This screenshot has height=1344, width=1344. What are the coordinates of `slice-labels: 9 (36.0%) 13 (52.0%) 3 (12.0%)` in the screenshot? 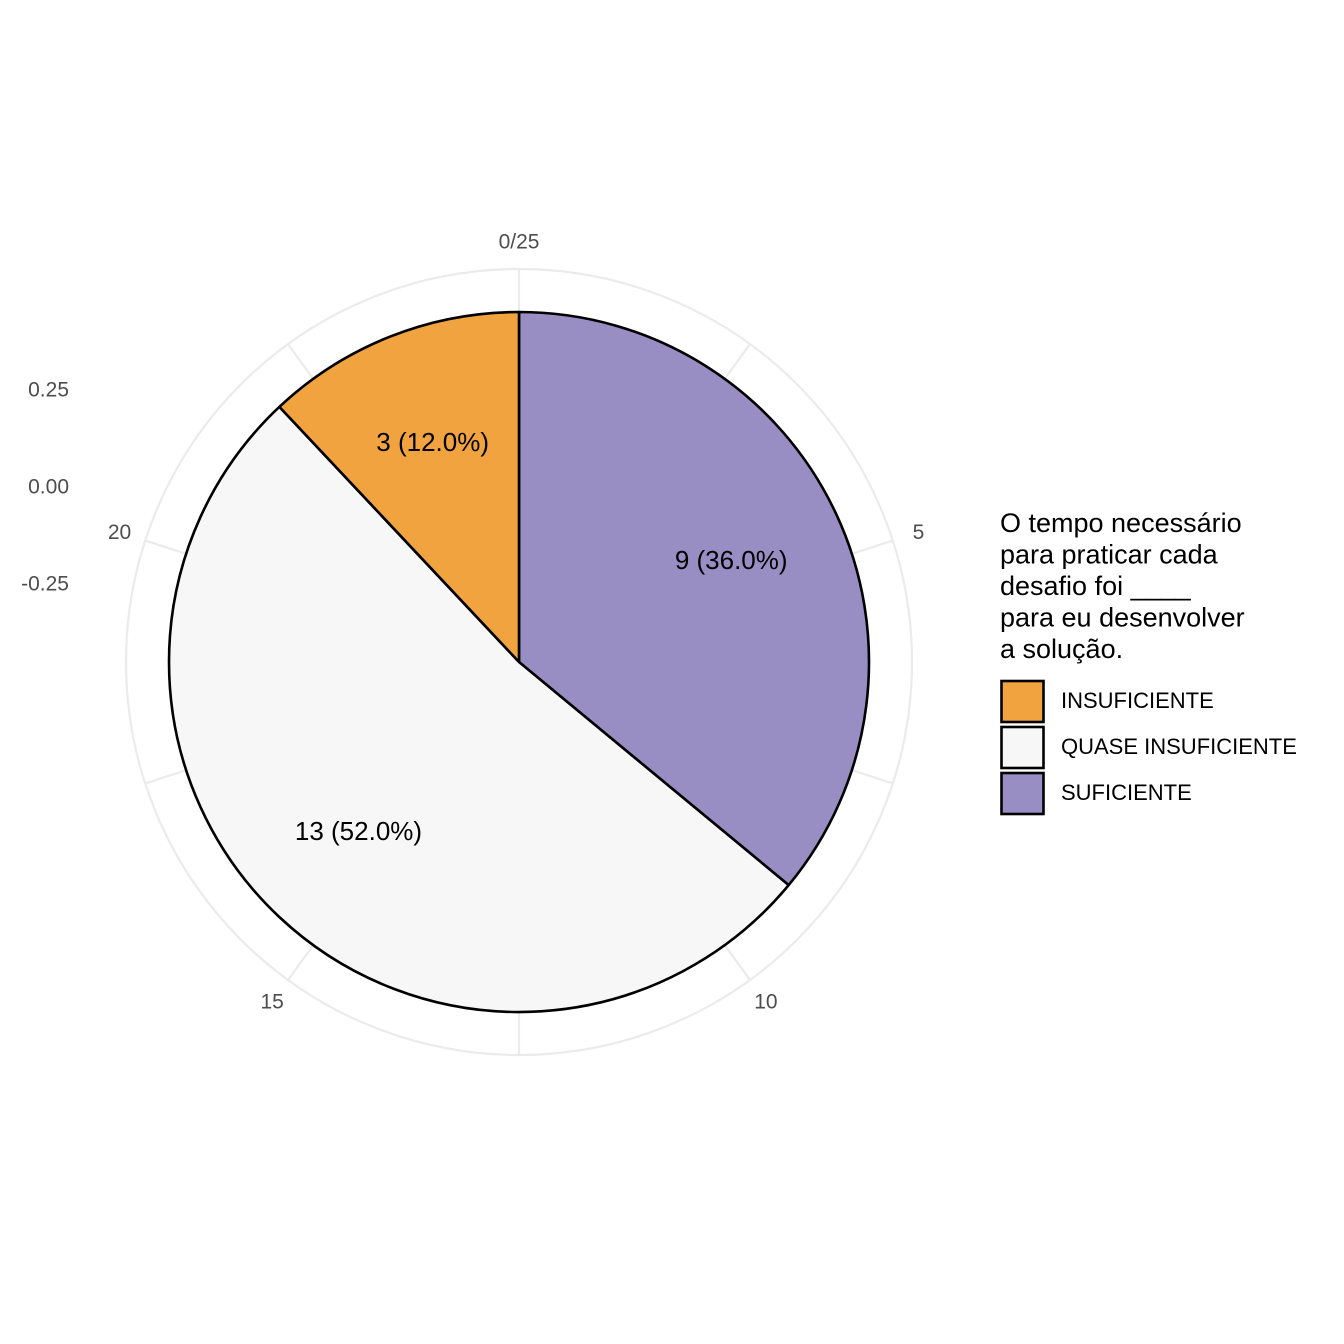 It's located at (541, 636).